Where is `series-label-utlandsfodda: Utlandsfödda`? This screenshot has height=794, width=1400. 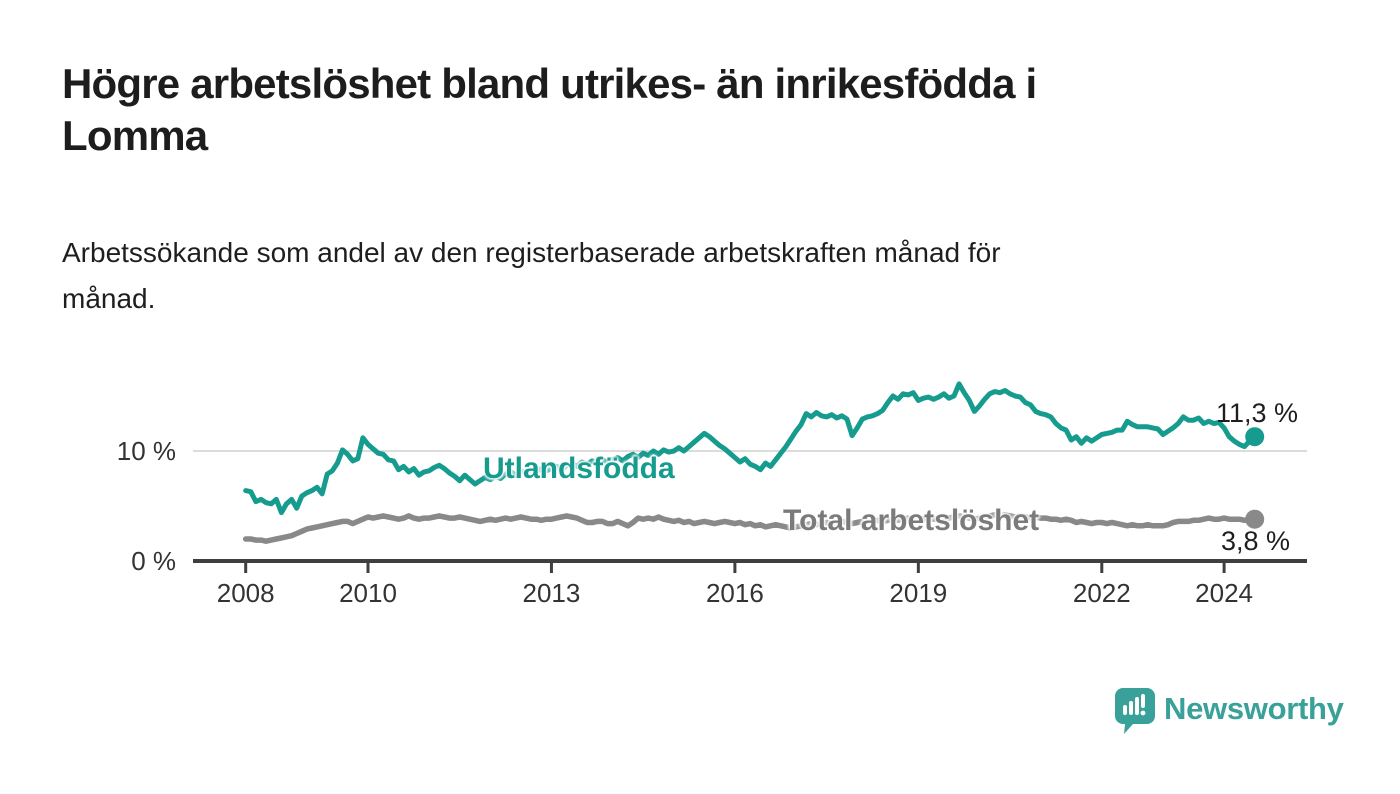 series-label-utlandsfodda: Utlandsfödda is located at coordinates (579, 468).